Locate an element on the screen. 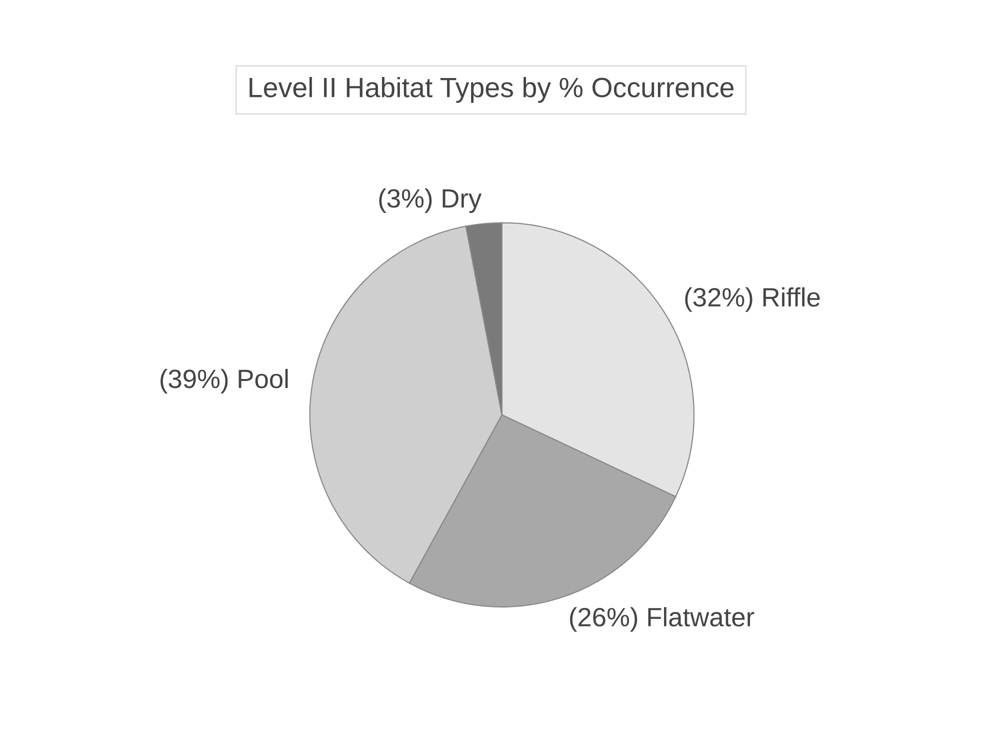  slice-label: (39%) Pool is located at coordinates (224, 381).